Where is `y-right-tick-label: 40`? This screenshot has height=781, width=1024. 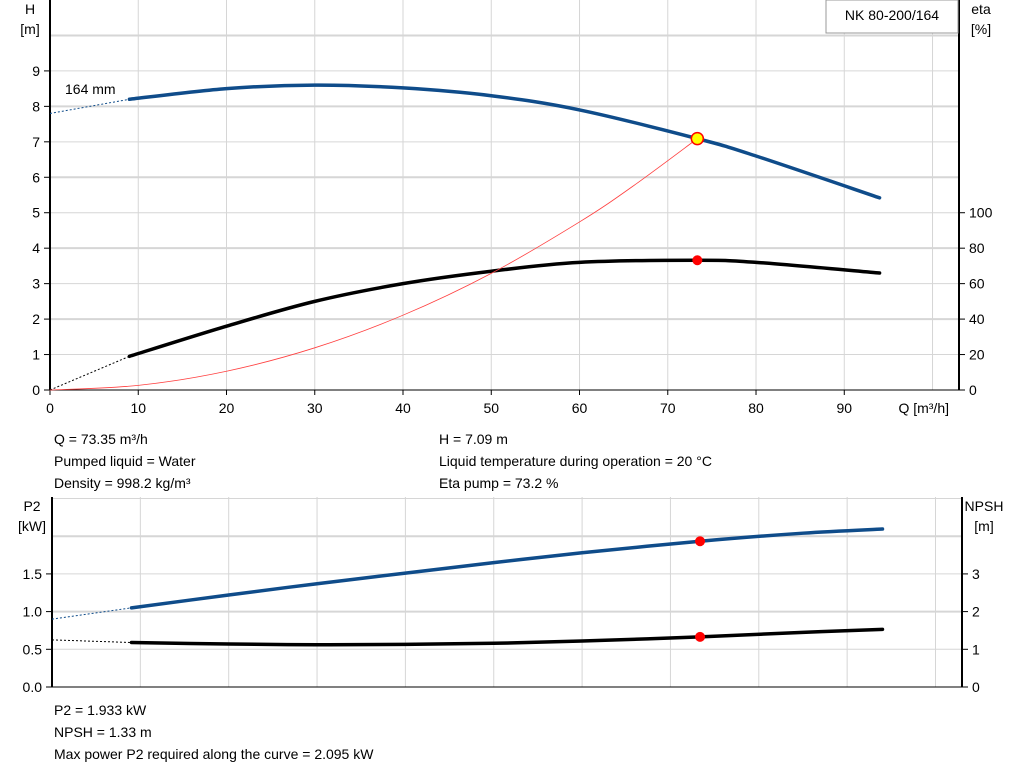
y-right-tick-label: 40 is located at coordinates (977, 319).